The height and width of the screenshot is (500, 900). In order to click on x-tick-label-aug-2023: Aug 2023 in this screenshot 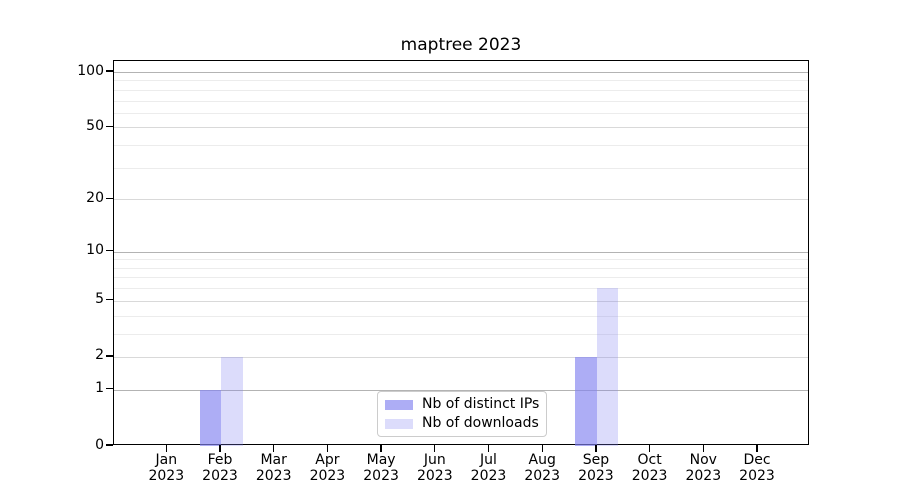, I will do `click(542, 468)`.